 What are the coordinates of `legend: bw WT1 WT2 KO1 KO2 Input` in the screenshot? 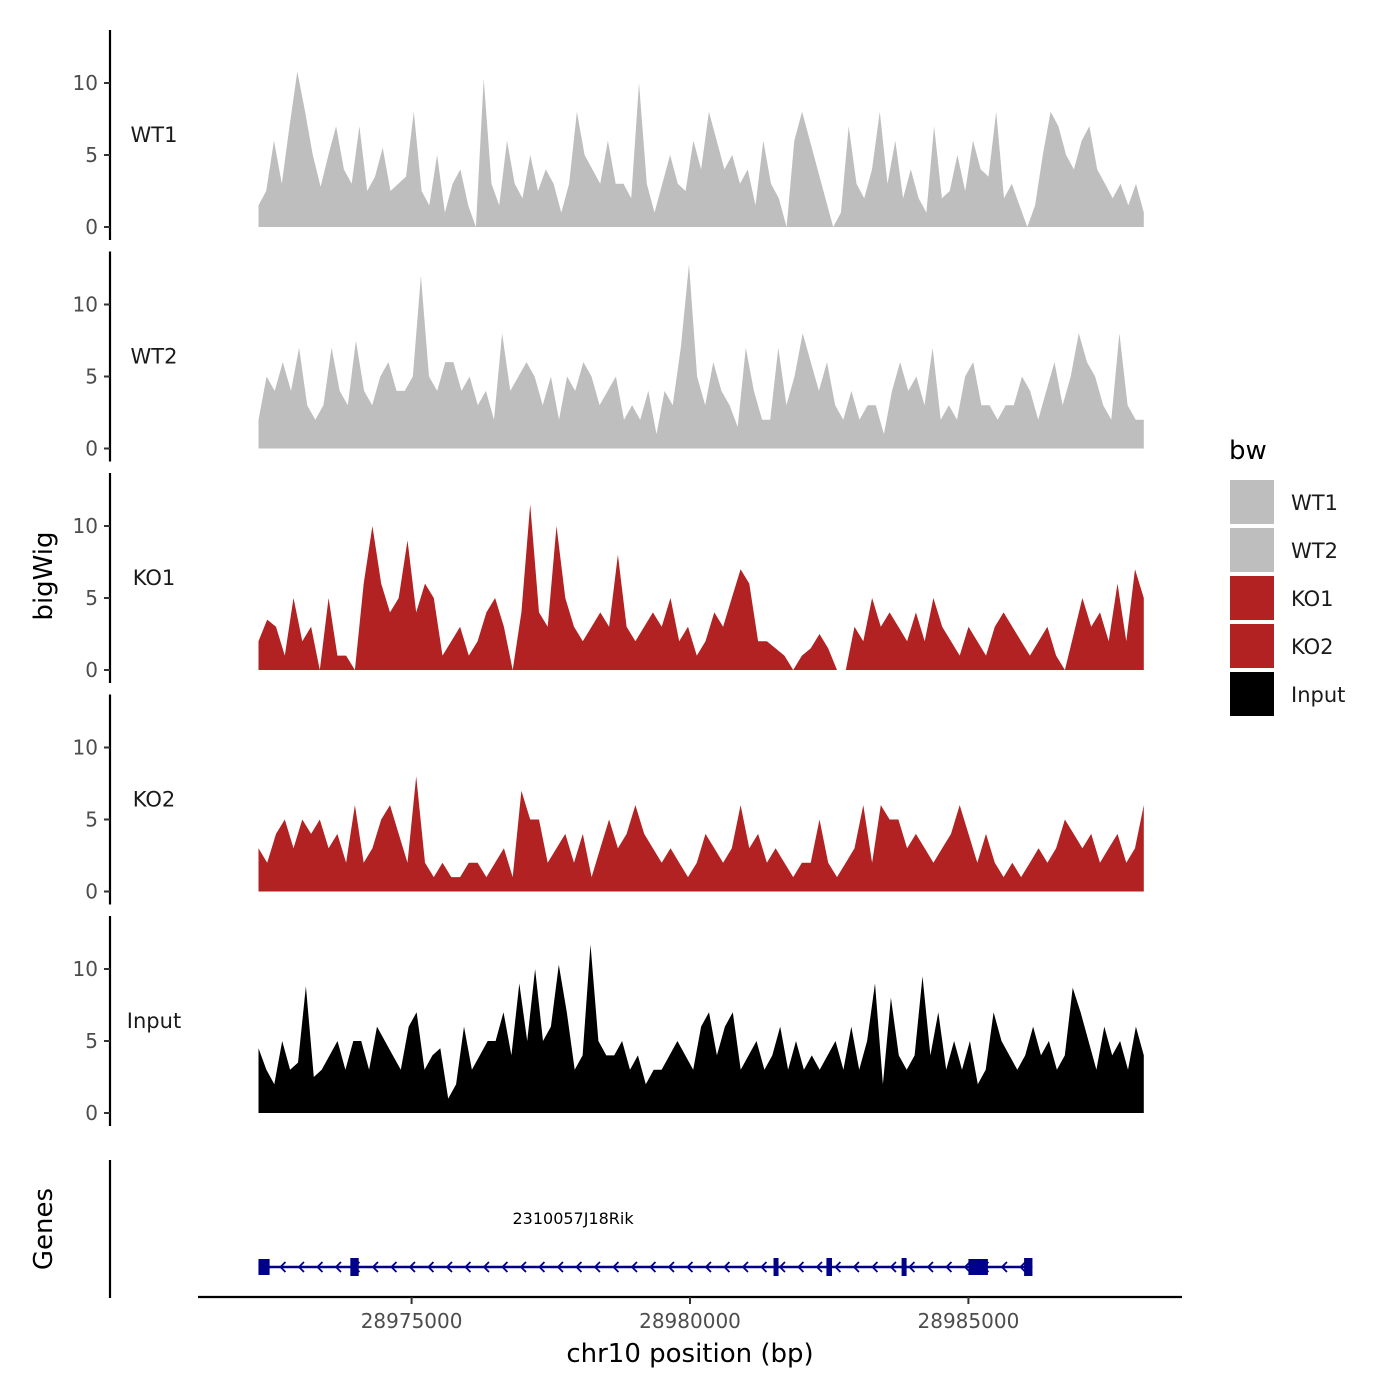 It's located at (1287, 576).